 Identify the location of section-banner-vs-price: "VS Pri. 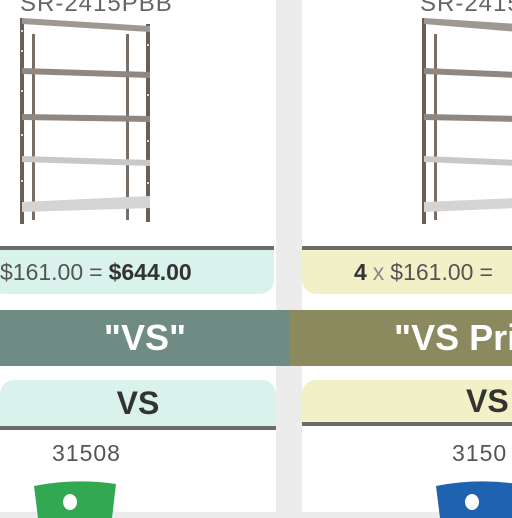
(401, 338).